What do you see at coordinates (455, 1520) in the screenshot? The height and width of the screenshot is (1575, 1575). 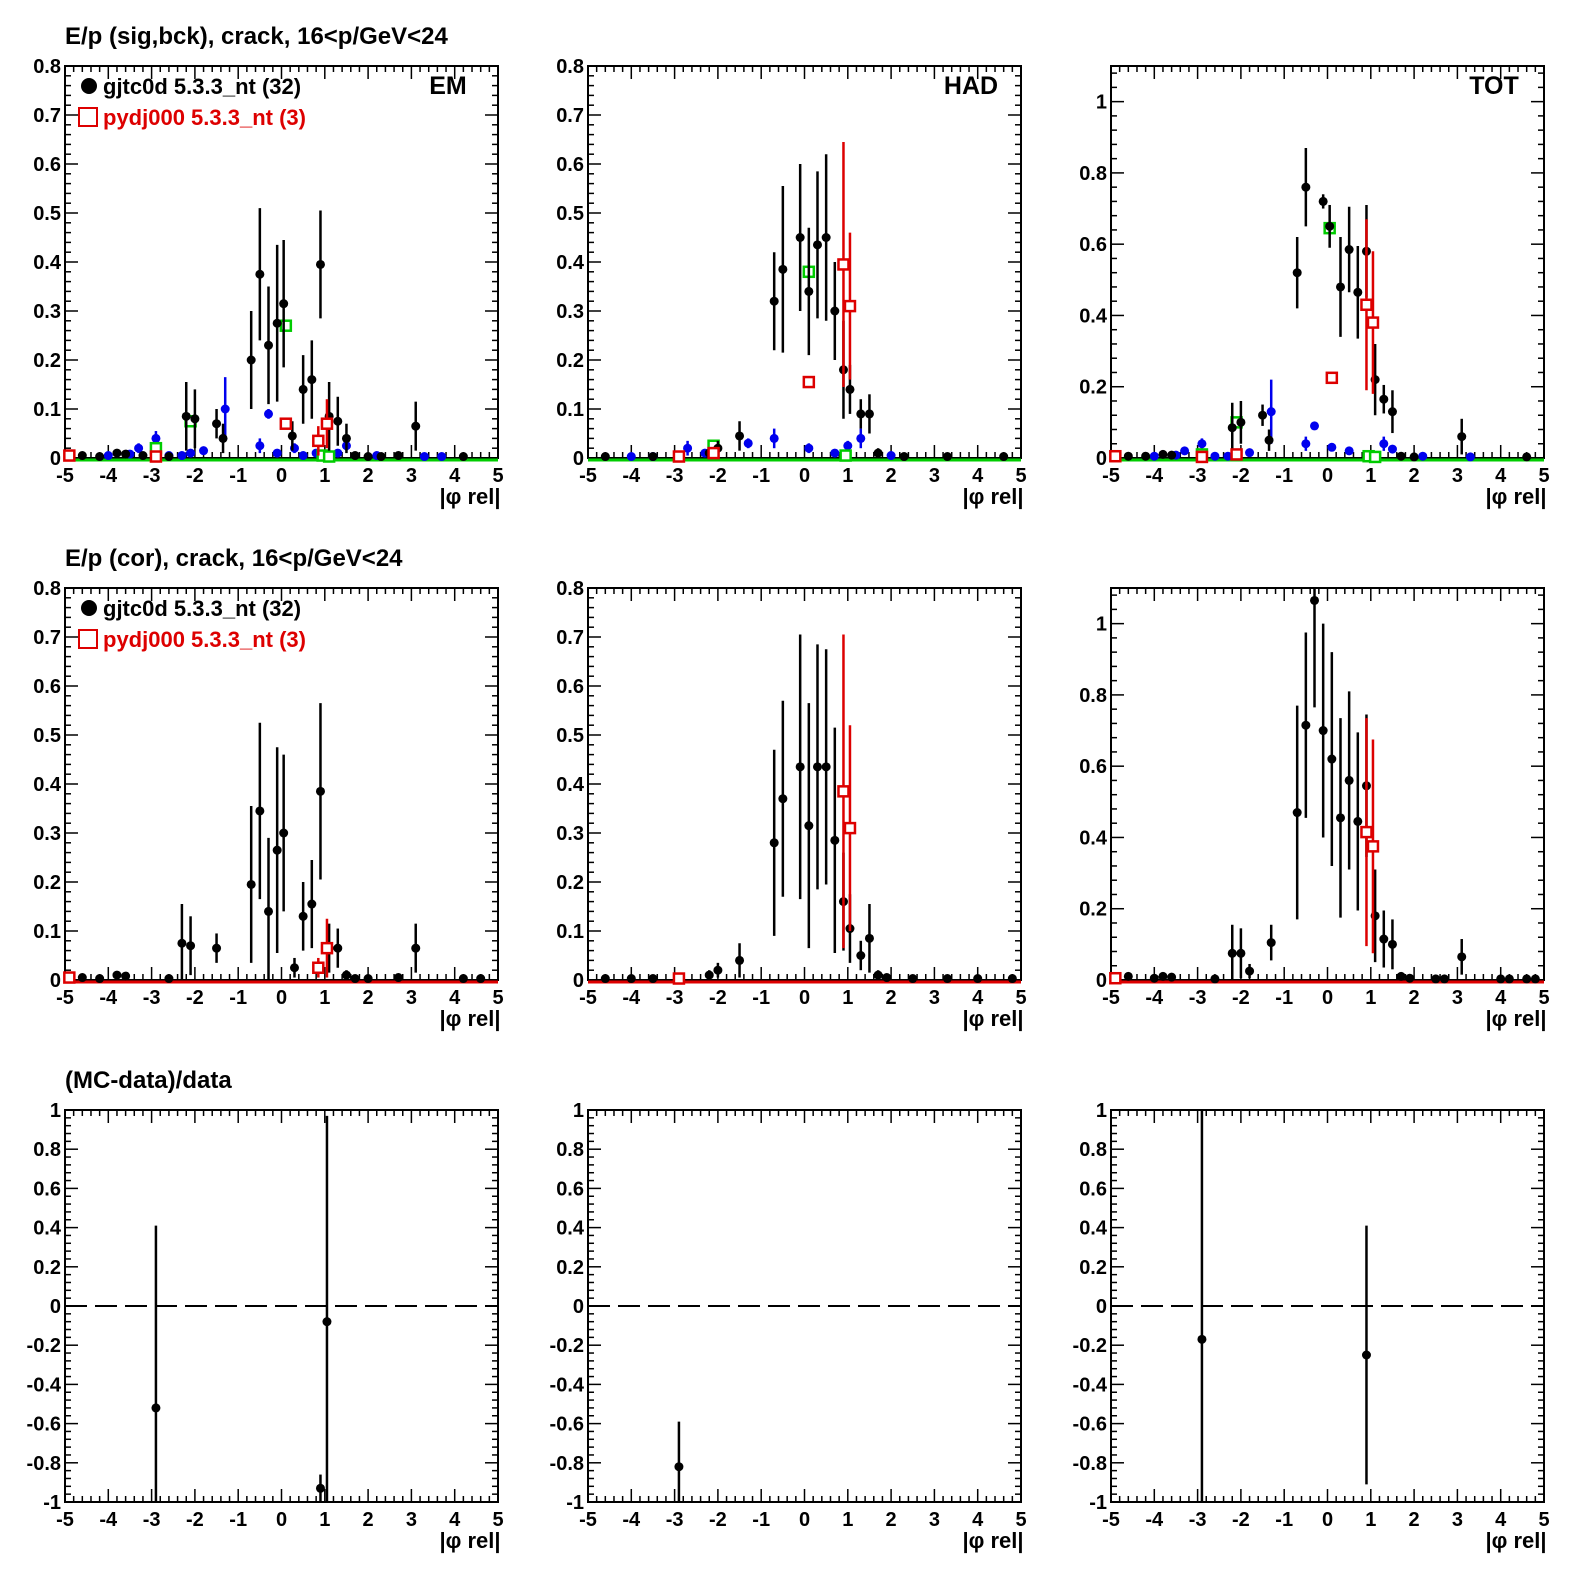 I see `x-tick-label: 4` at bounding box center [455, 1520].